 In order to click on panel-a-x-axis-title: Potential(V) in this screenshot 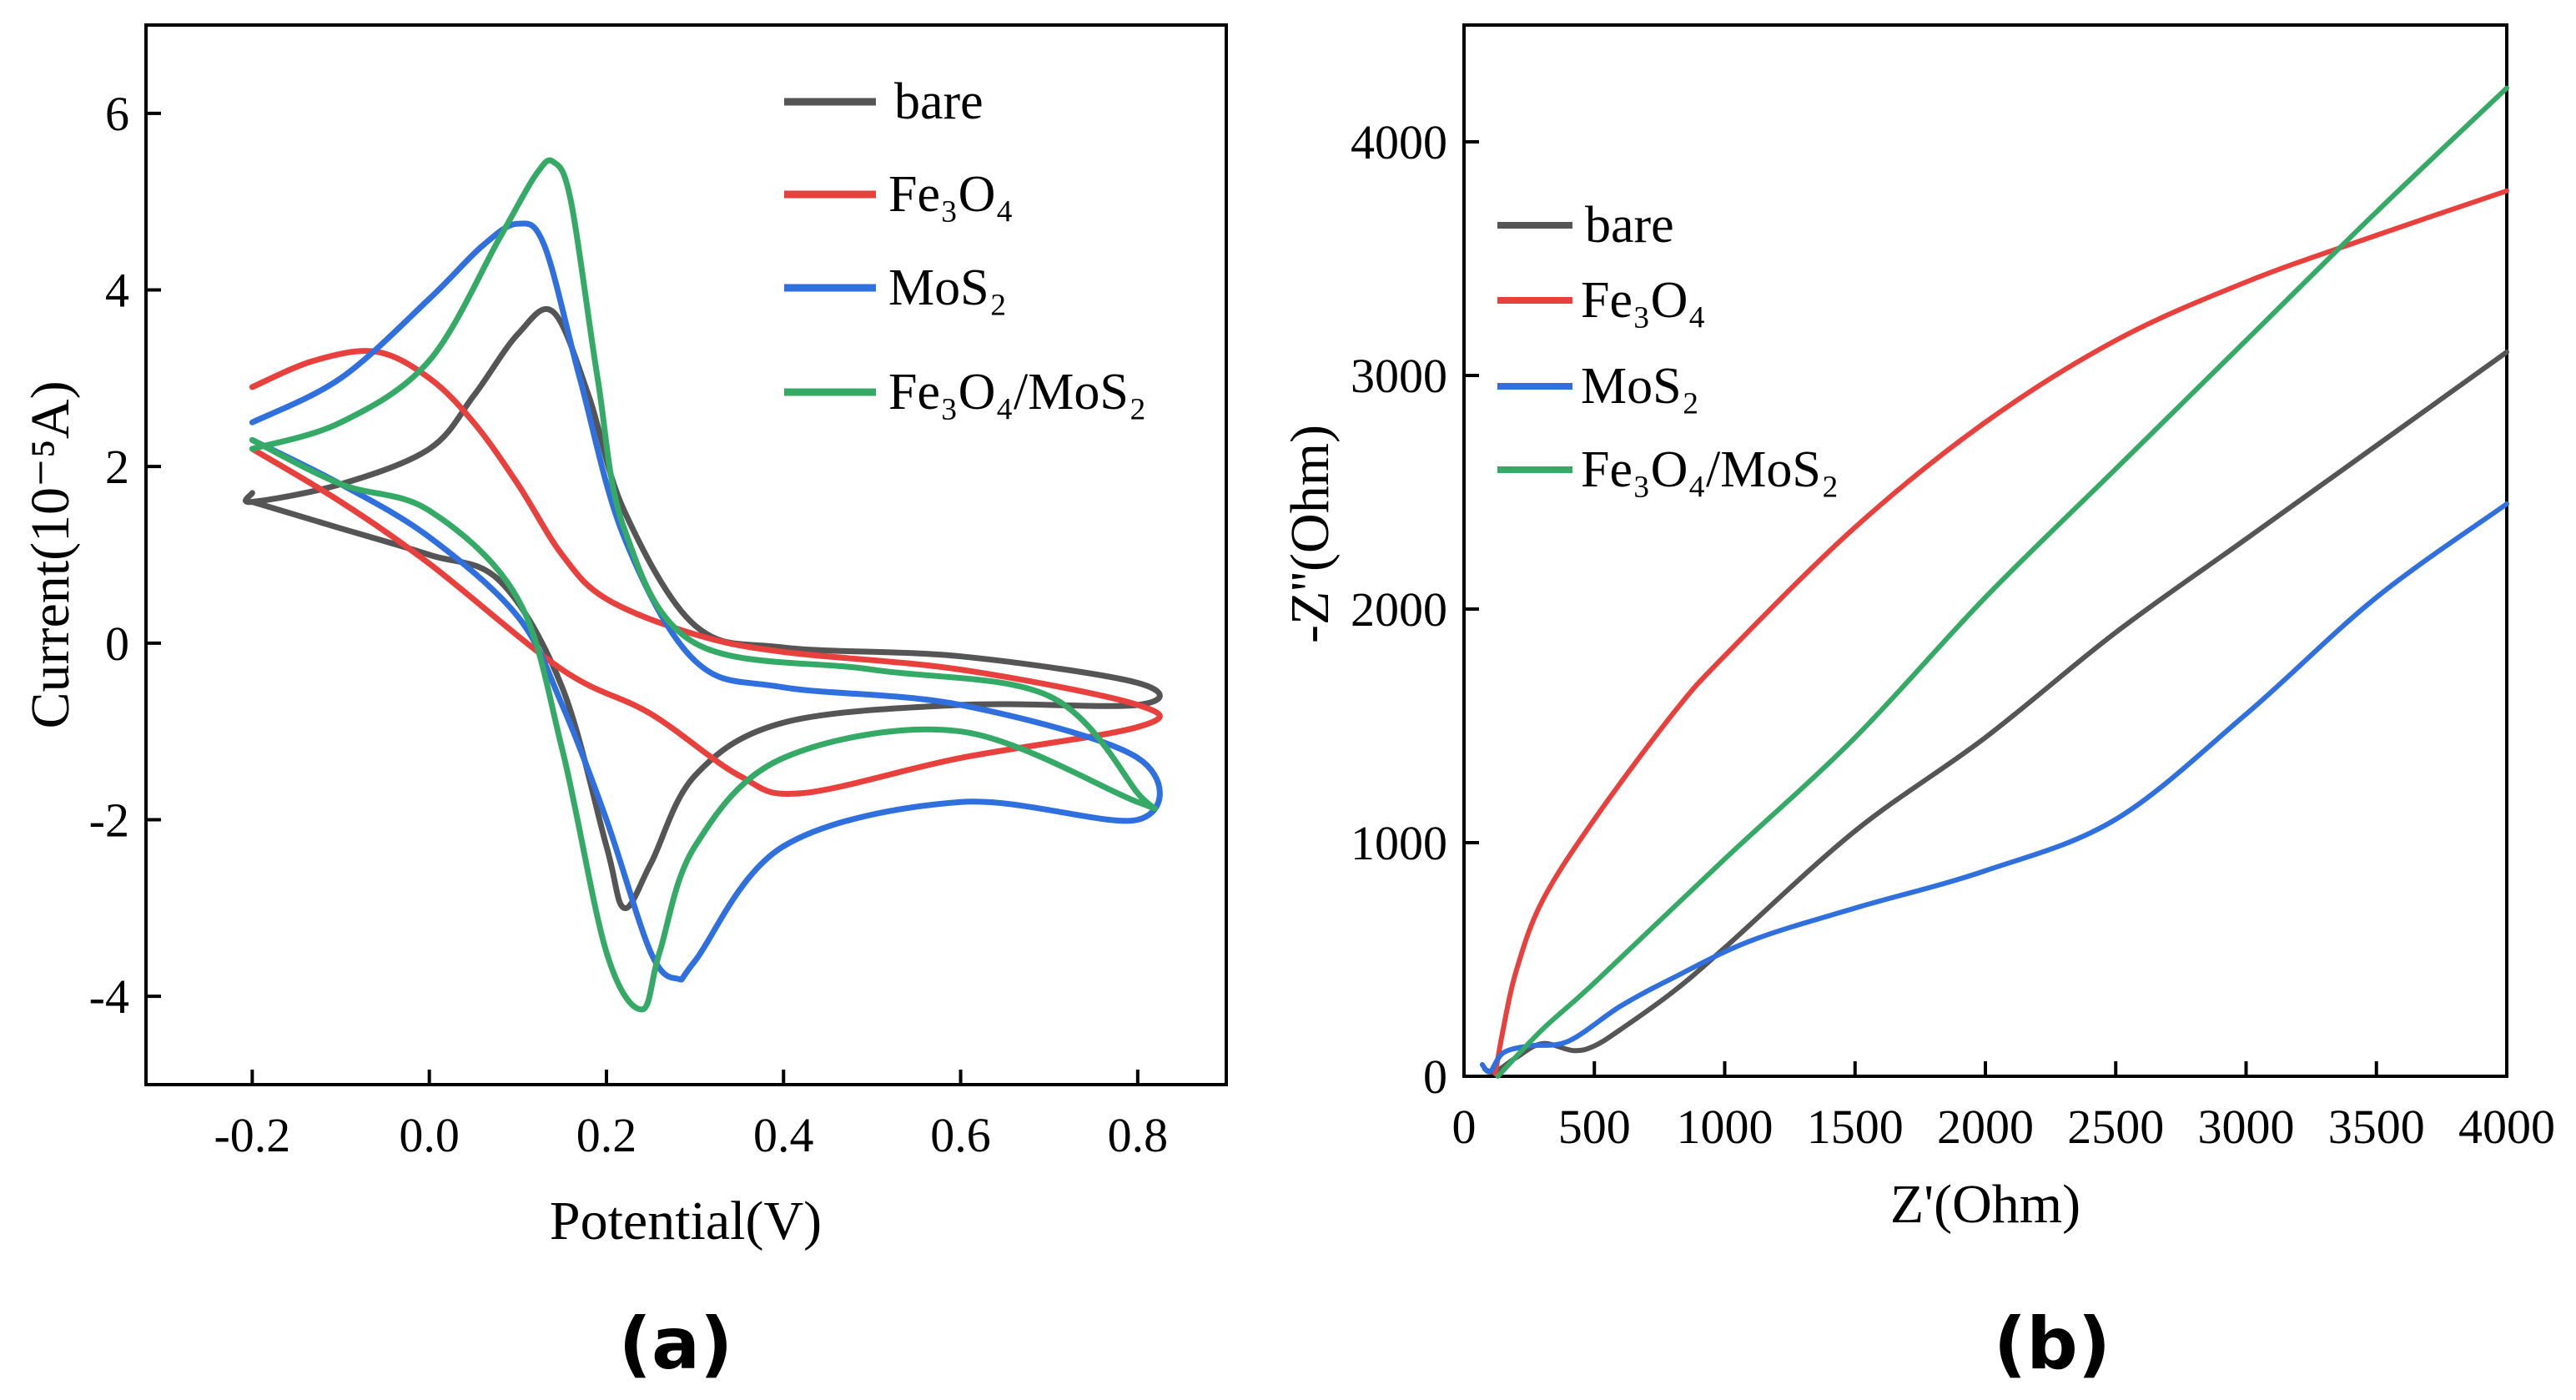, I will do `click(686, 1221)`.